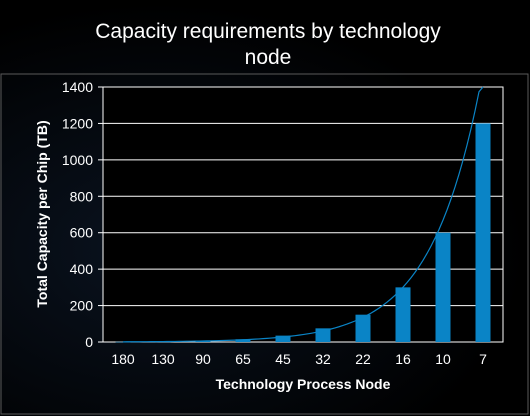 The width and height of the screenshot is (530, 416). What do you see at coordinates (268, 57) in the screenshot?
I see `chart-title-line-2: node` at bounding box center [268, 57].